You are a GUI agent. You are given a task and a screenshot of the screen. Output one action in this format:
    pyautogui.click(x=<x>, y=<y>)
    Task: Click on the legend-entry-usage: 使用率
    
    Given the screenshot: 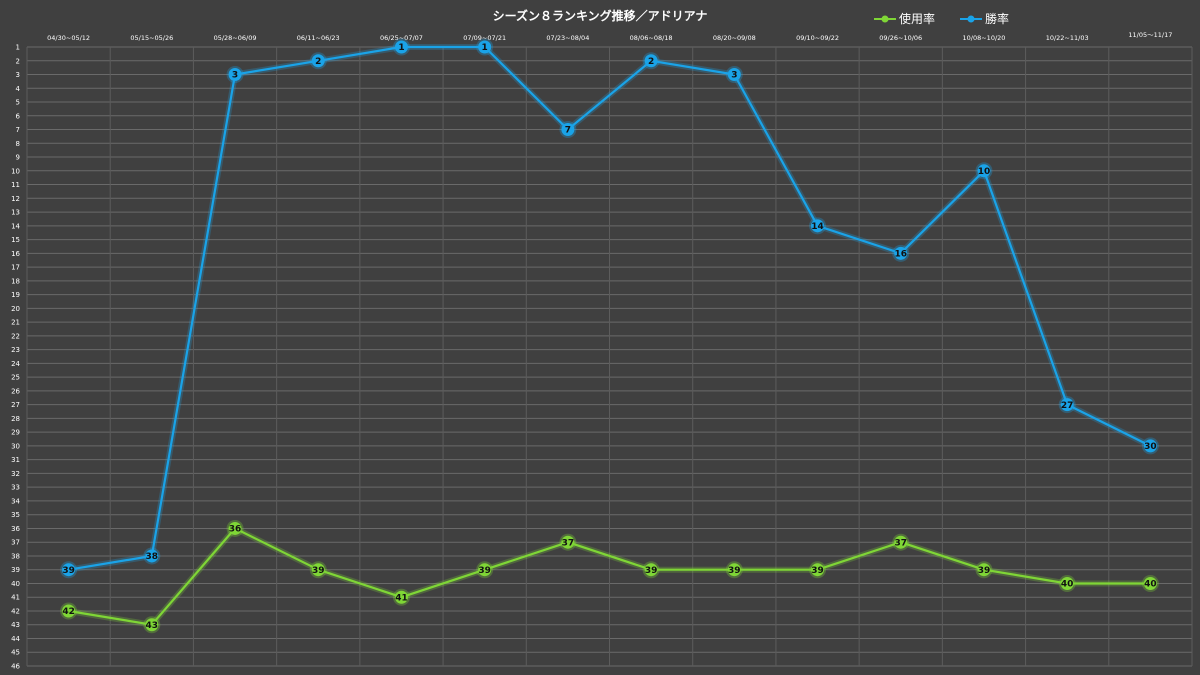 What is the action you would take?
    pyautogui.click(x=904, y=18)
    